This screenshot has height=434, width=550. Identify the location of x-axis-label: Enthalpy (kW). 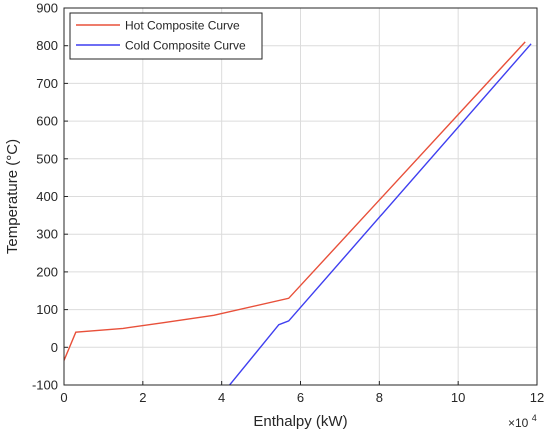
(300, 421).